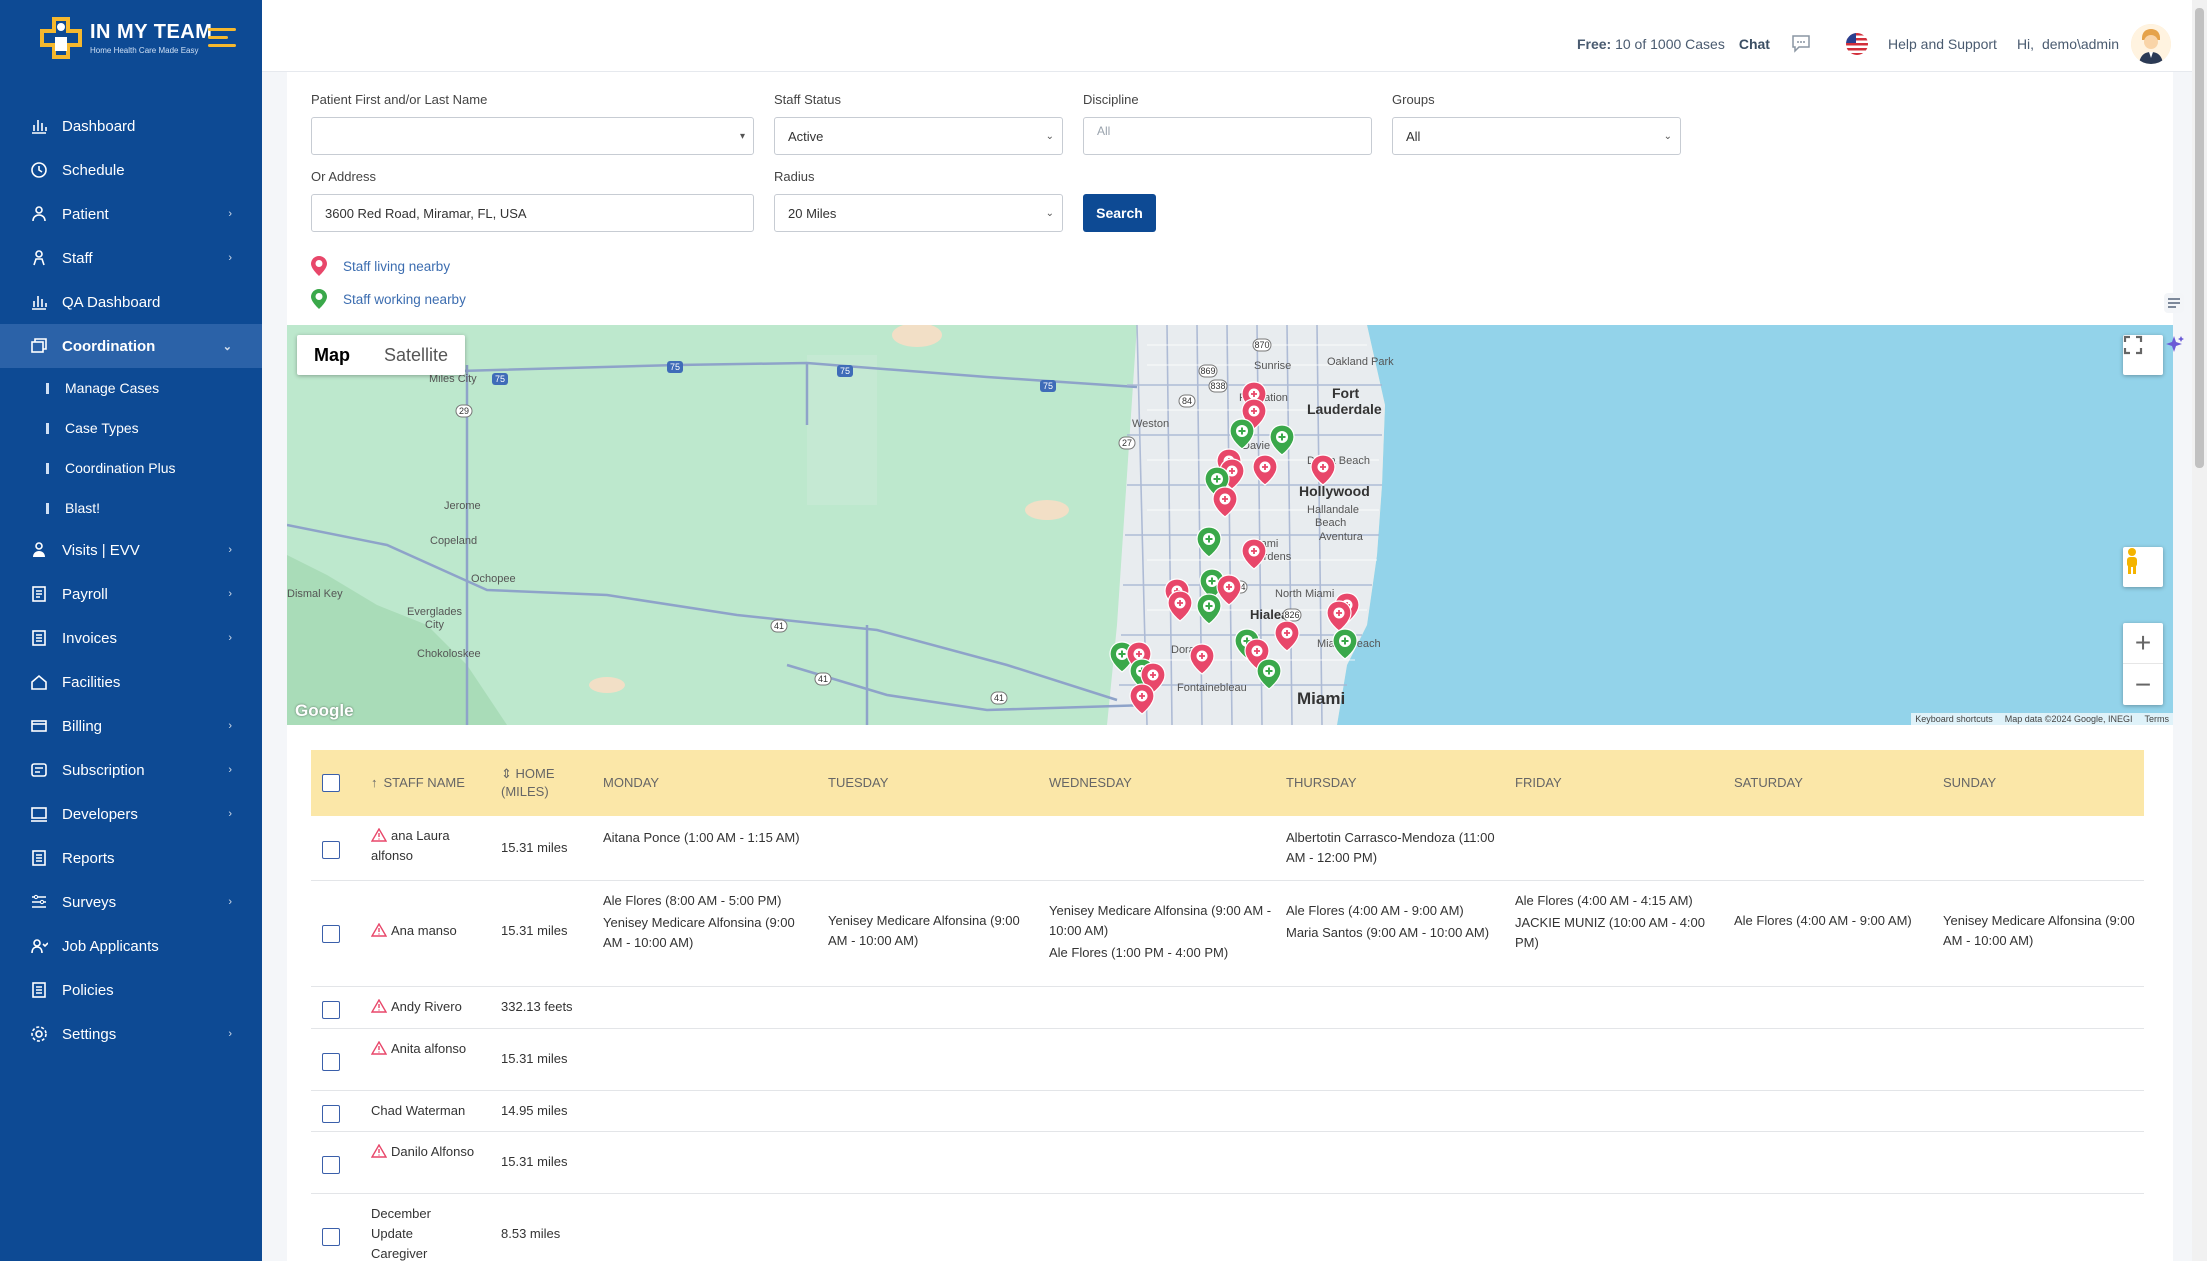 The height and width of the screenshot is (1261, 2207). I want to click on table-row: December Update Caregiver 8.53 miles, so click(1227, 1227).